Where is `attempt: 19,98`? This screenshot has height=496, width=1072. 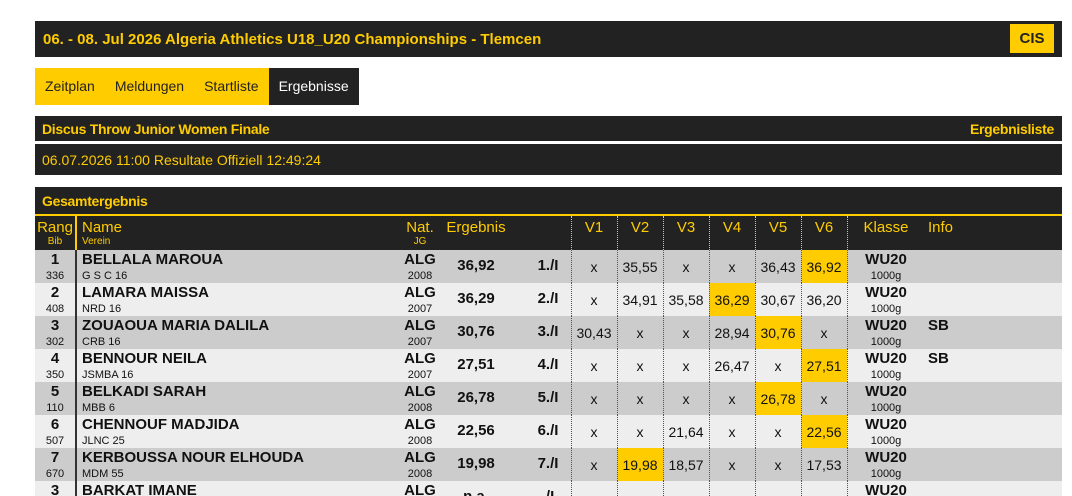
attempt: 19,98 is located at coordinates (640, 465).